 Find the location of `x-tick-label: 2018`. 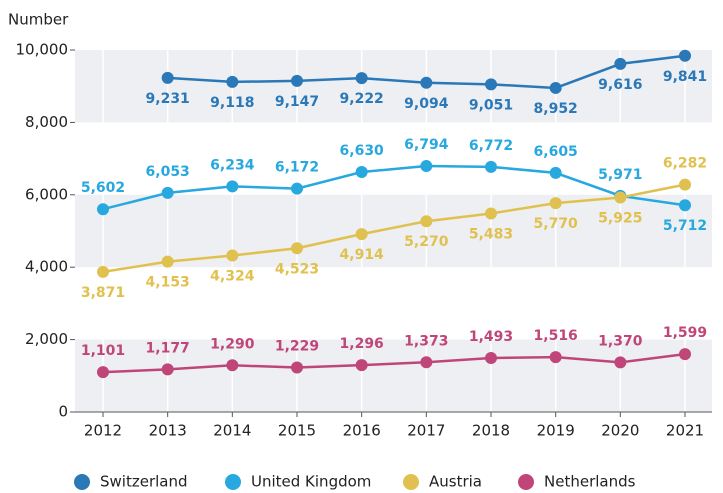

x-tick-label: 2018 is located at coordinates (491, 431).